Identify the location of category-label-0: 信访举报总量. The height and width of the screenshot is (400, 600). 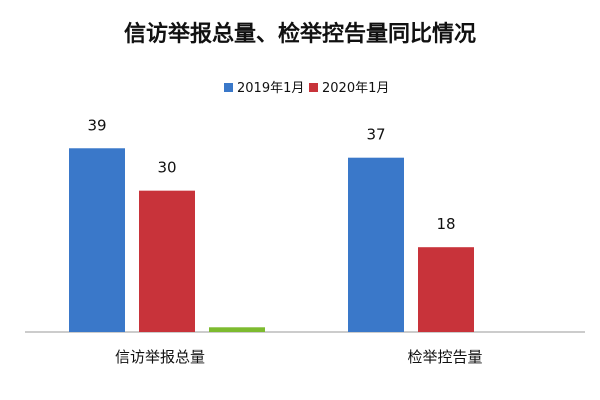
(160, 357).